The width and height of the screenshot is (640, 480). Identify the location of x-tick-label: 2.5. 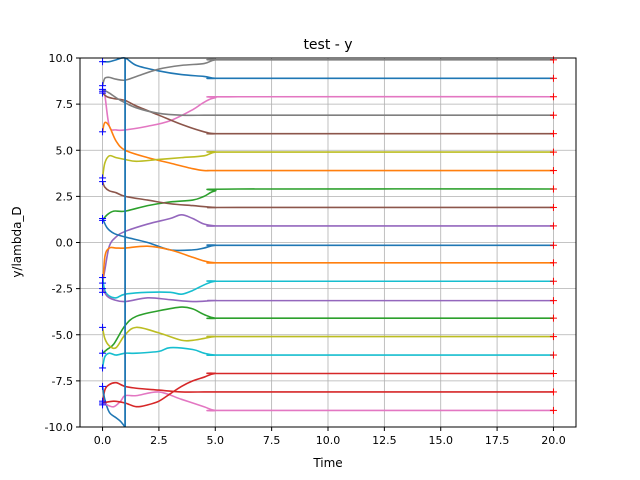
(159, 440).